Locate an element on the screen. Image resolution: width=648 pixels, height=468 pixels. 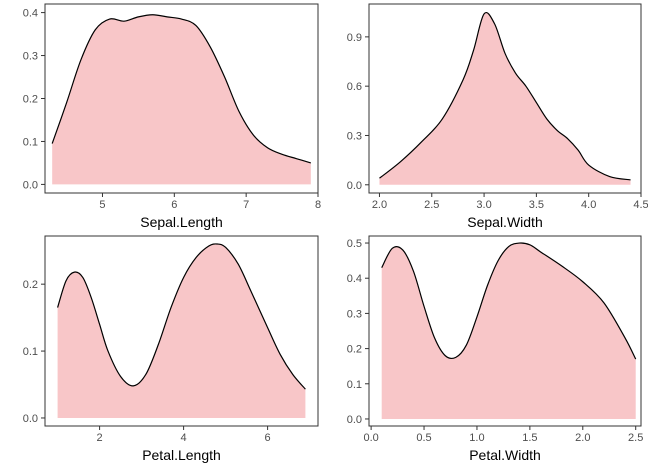
x-tick-label: 4.5 is located at coordinates (640, 205).